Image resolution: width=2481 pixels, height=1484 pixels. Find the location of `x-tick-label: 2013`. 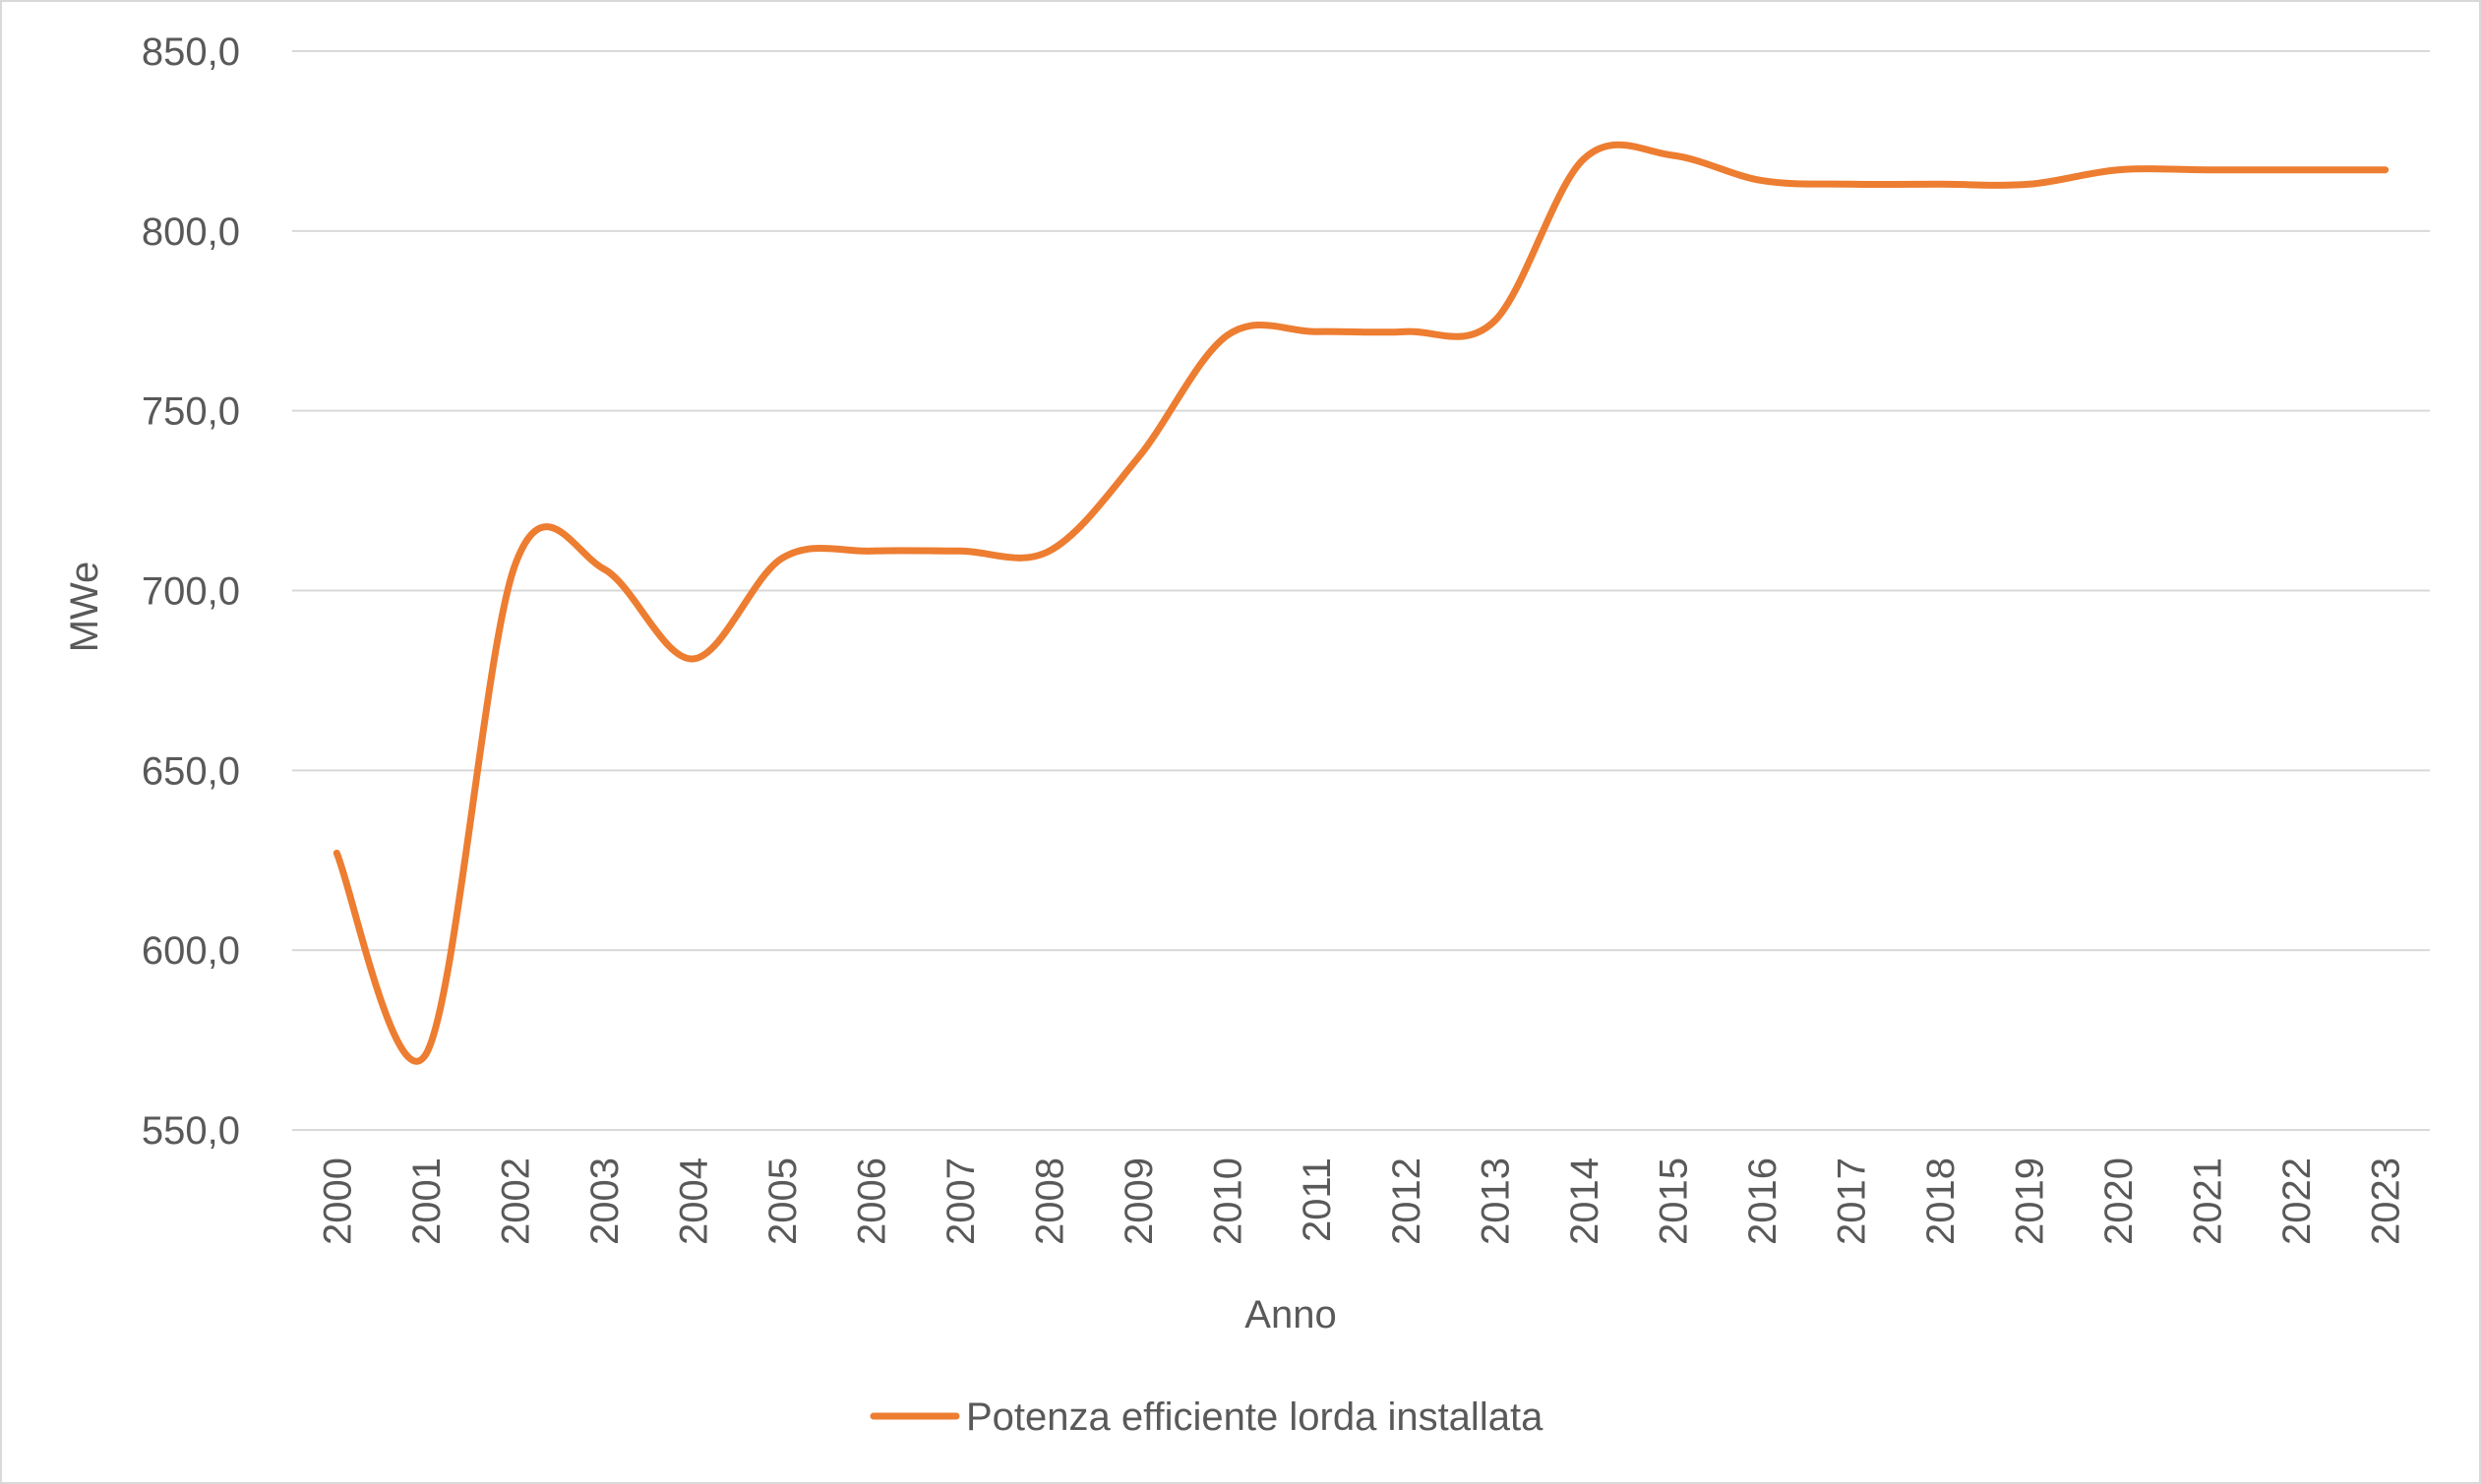

x-tick-label: 2013 is located at coordinates (1495, 1202).